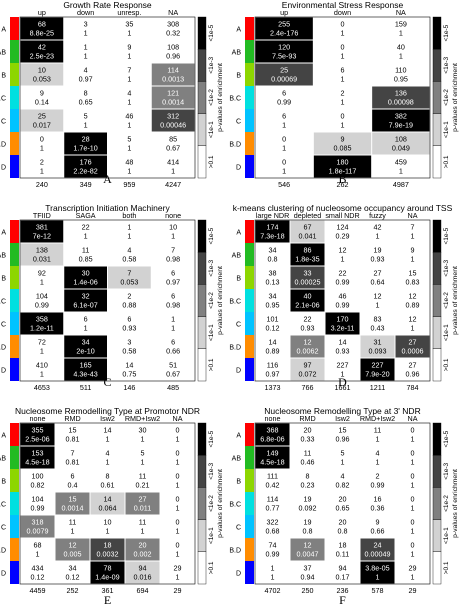 The image size is (474, 614). I want to click on column-header: down, so click(85, 12).